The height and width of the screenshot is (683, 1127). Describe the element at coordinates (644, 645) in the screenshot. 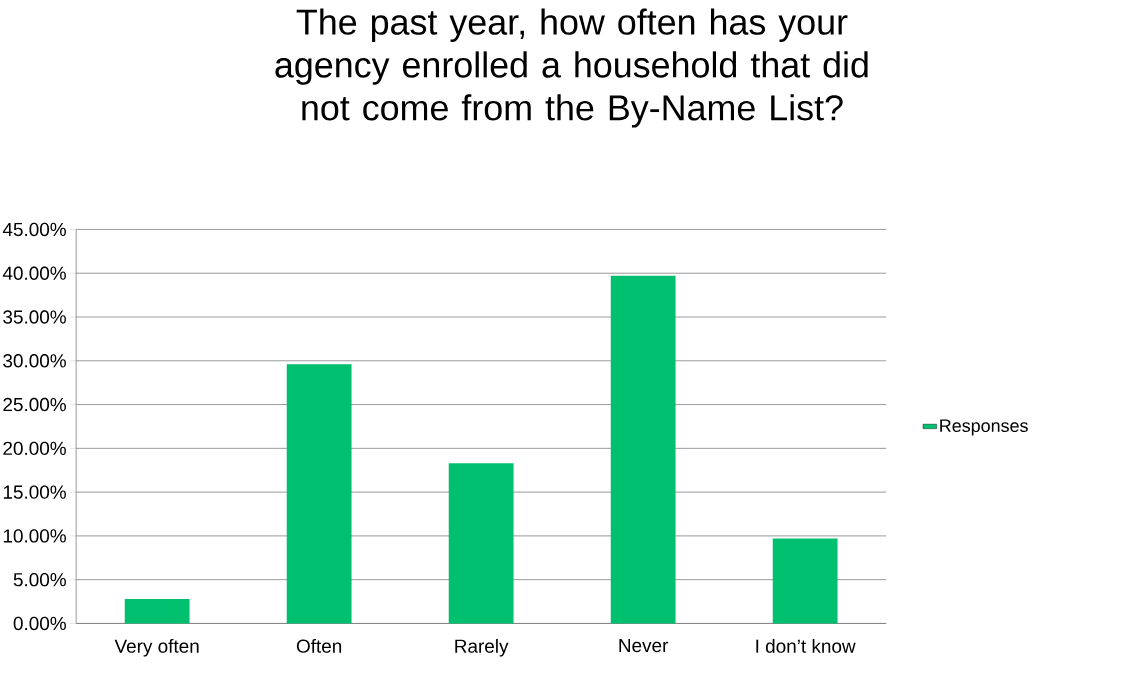

I see `x-tick-label: Never` at that location.